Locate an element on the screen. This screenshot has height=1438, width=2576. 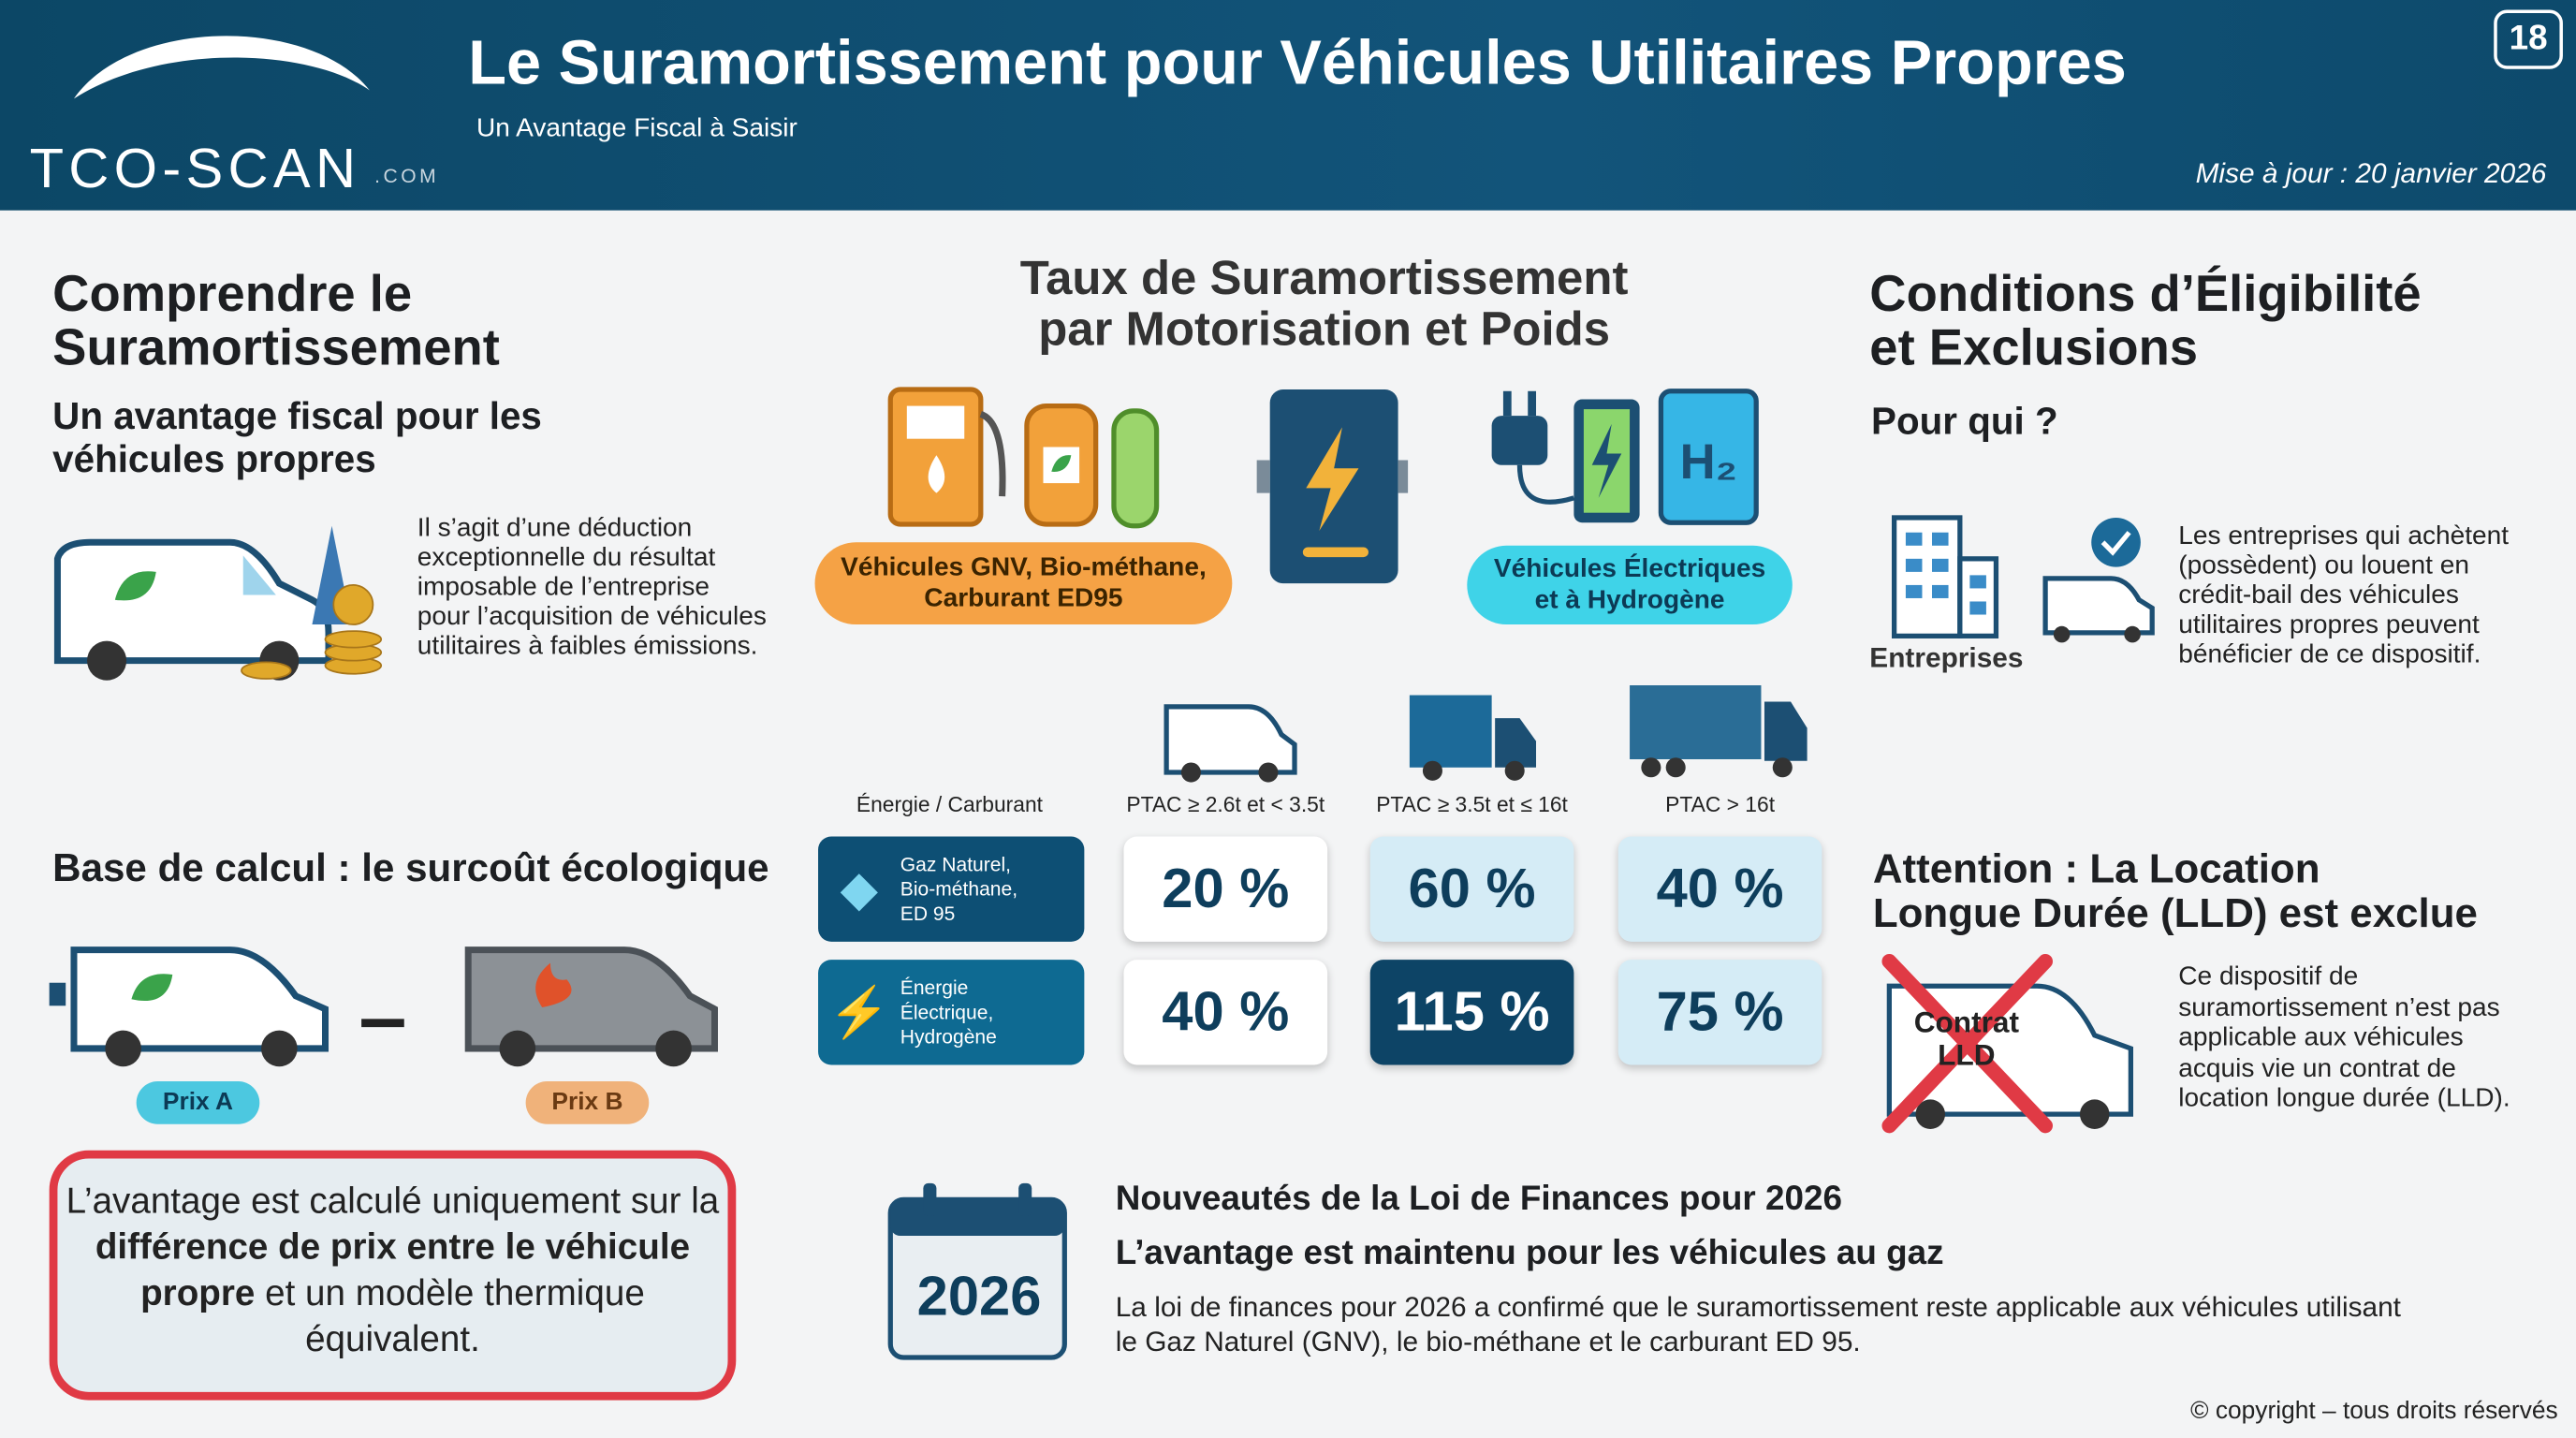
text-line: Bio-méthane, is located at coordinates (959, 888).